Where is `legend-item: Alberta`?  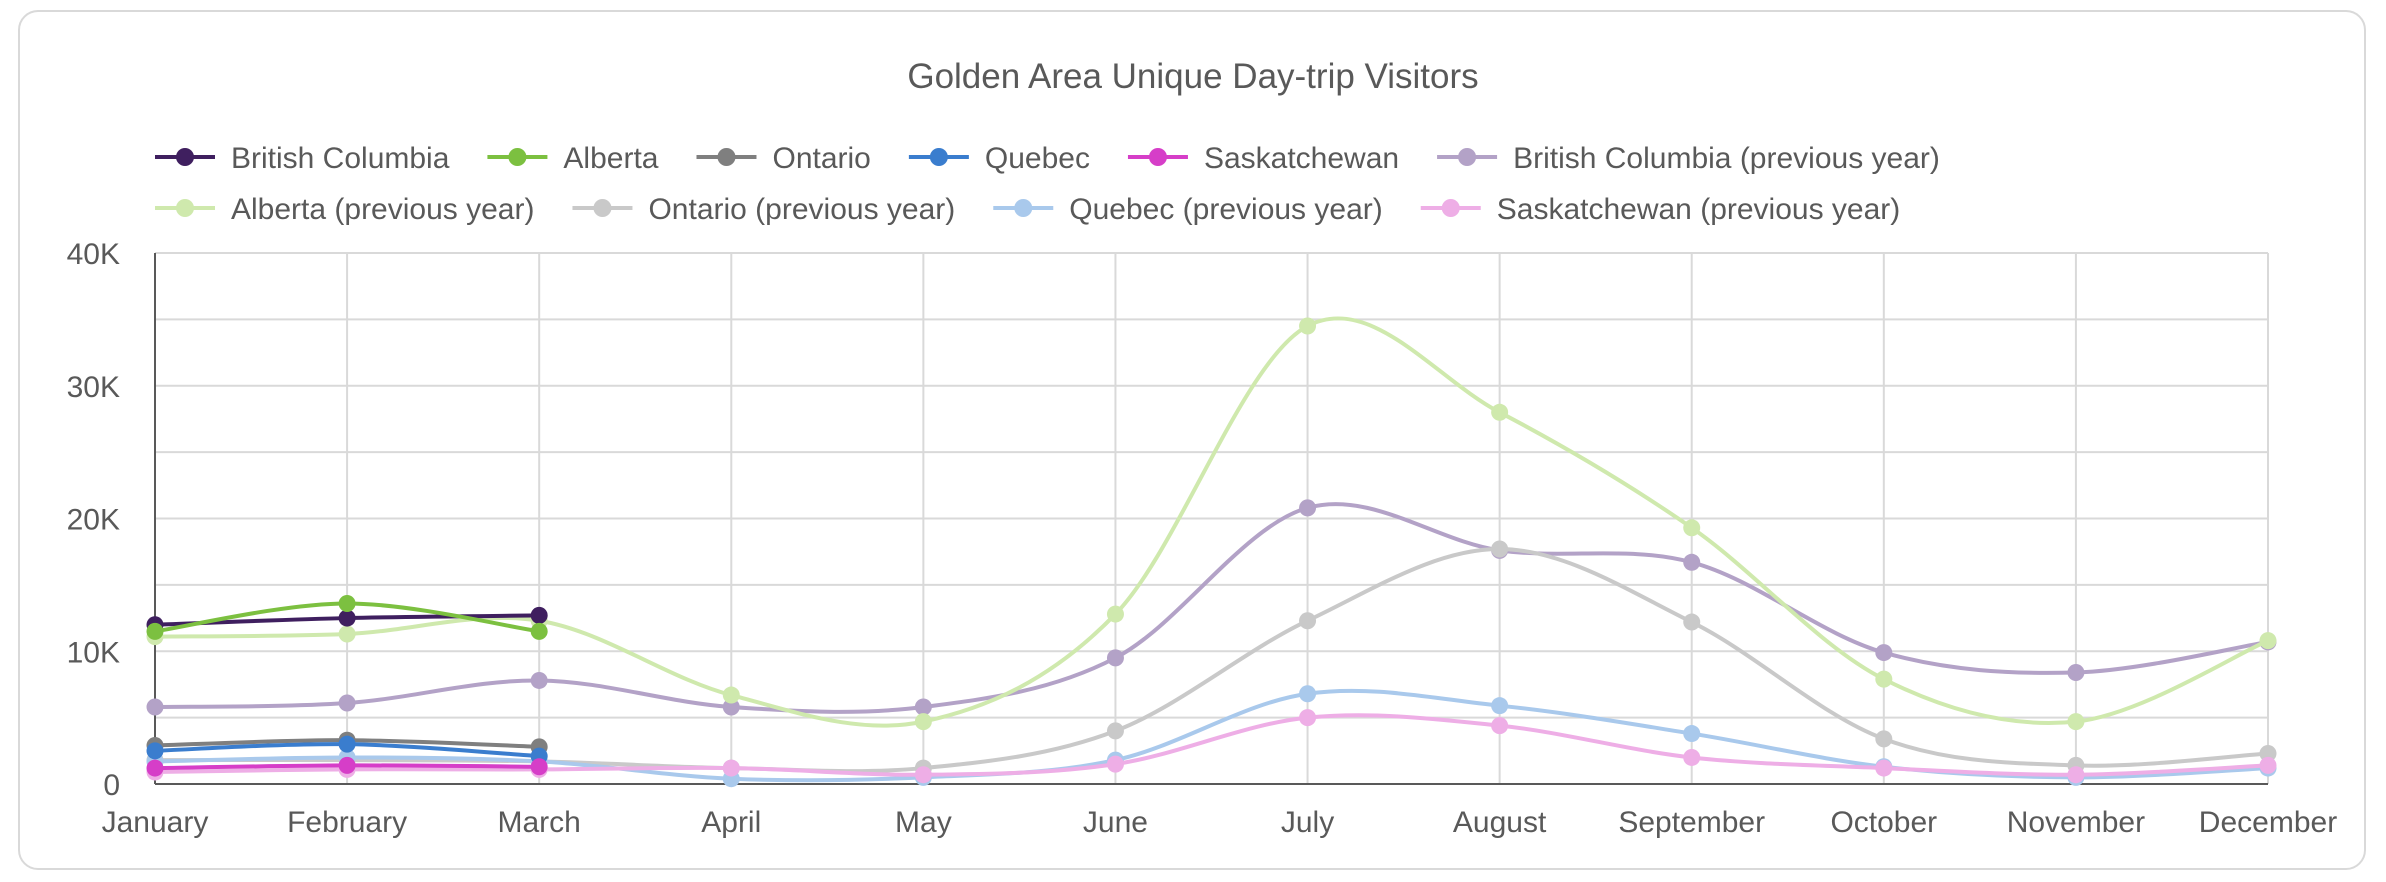 legend-item: Alberta is located at coordinates (573, 158).